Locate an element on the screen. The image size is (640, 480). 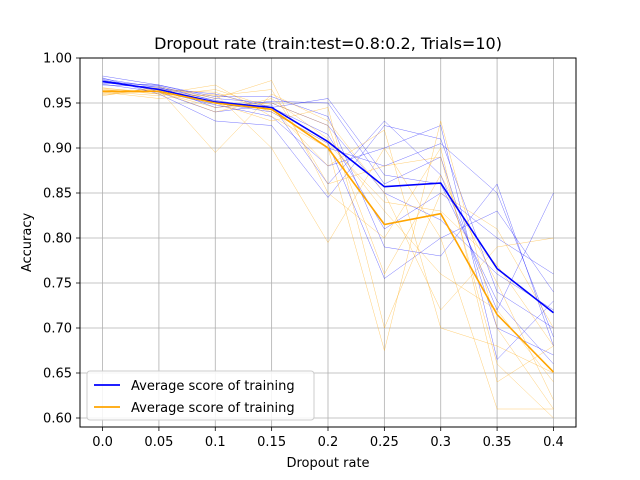
y-tick-label: 0.90 is located at coordinates (57, 149).